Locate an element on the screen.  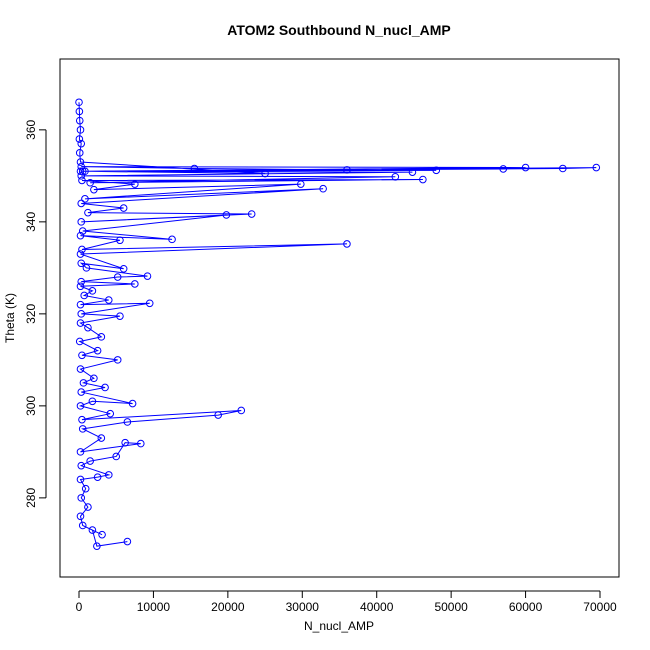
y-axis-label: Theta (K) is located at coordinates (10, 318).